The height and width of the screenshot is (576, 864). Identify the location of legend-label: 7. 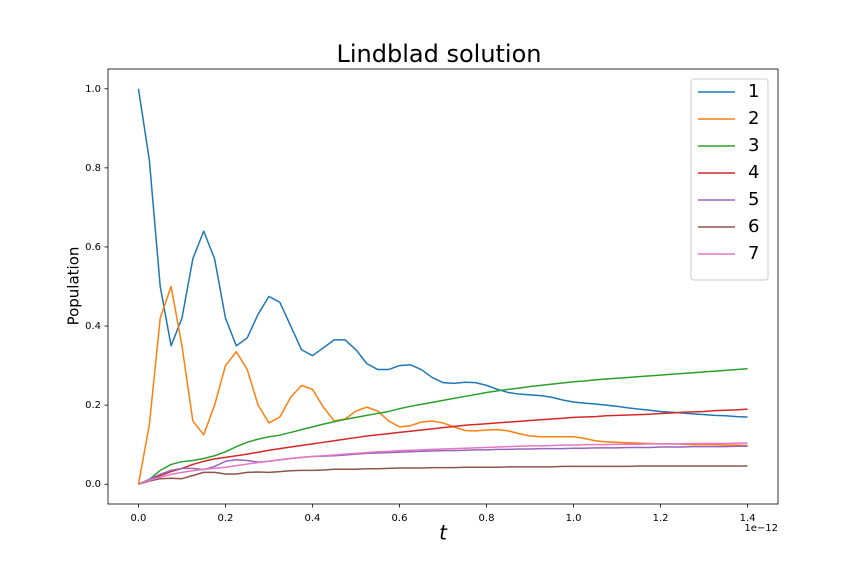
(753, 253).